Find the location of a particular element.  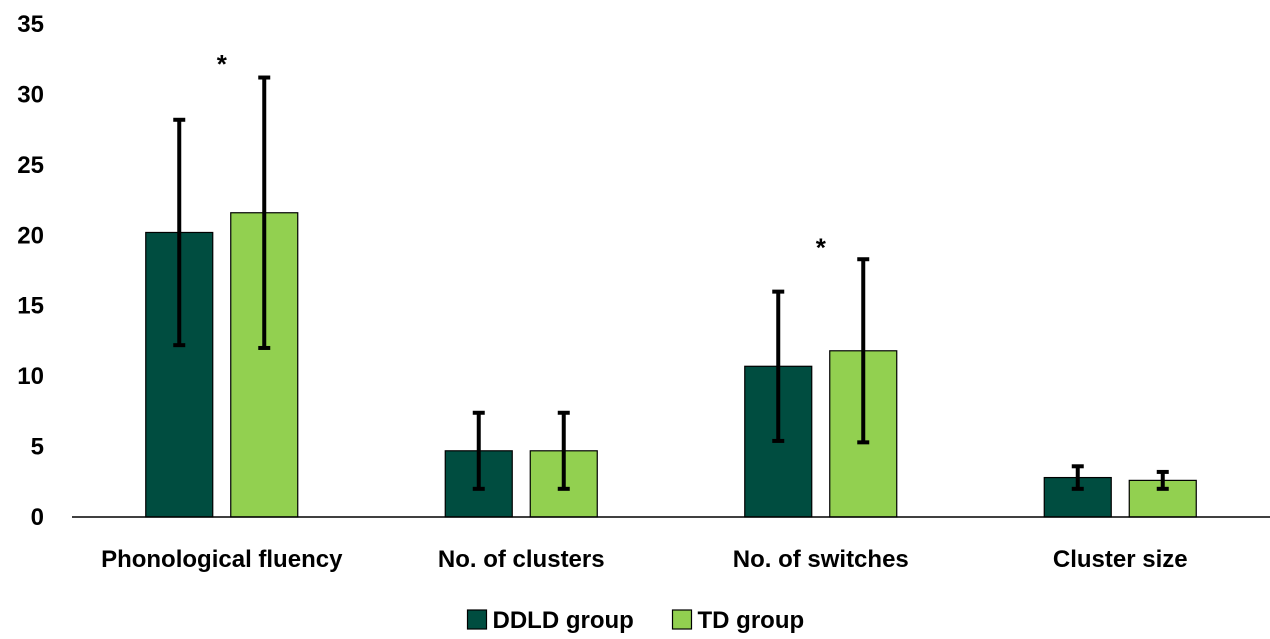

y-tick-label: 25 is located at coordinates (30, 165).